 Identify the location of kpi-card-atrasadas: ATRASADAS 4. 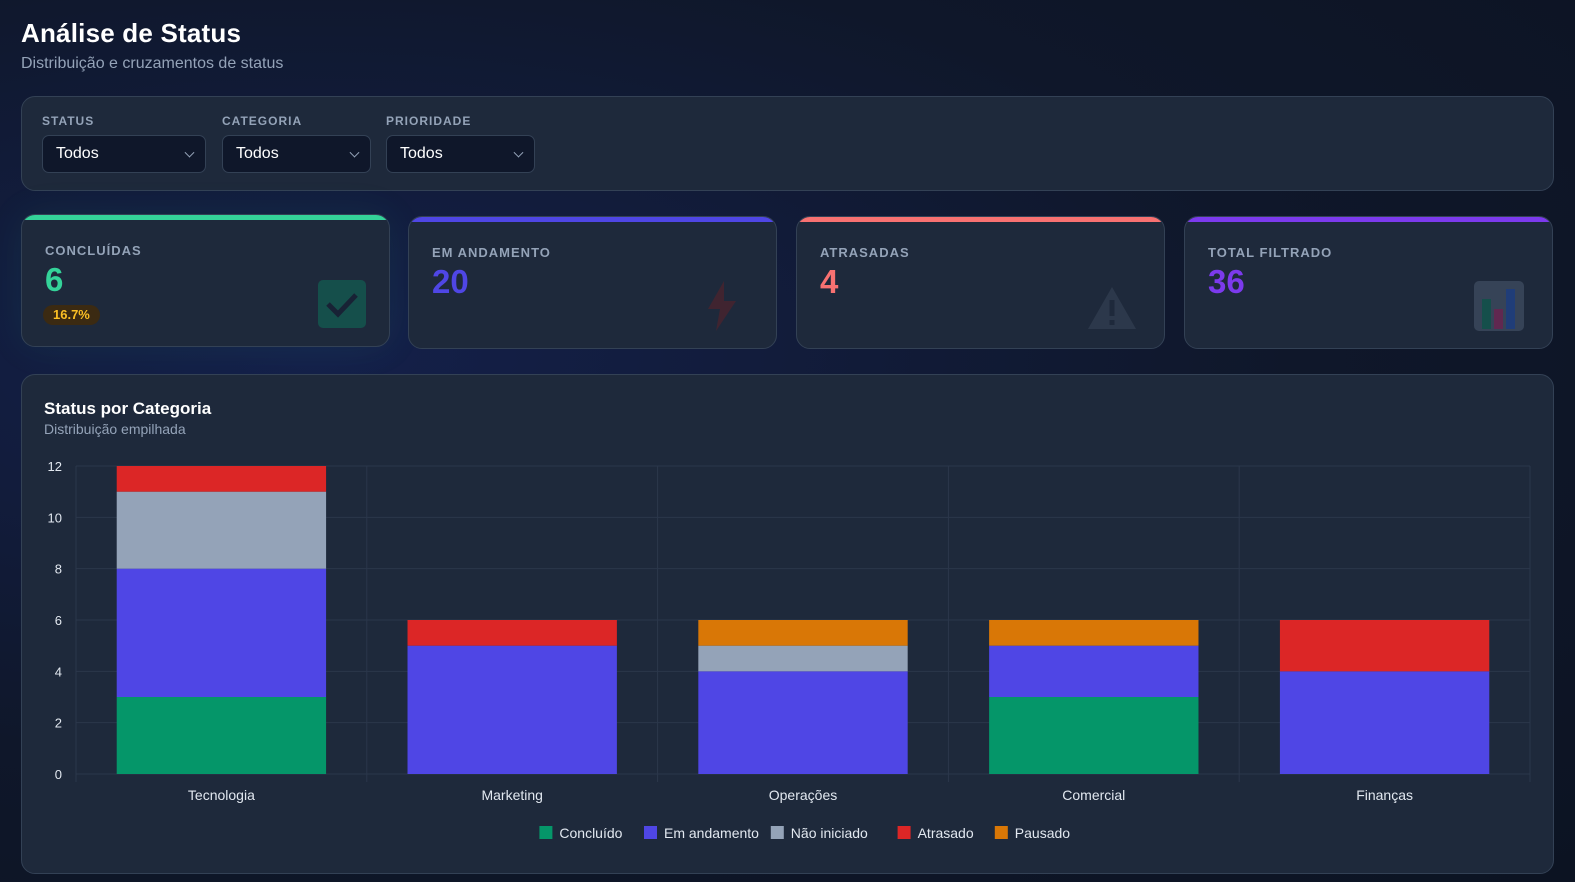
(980, 282).